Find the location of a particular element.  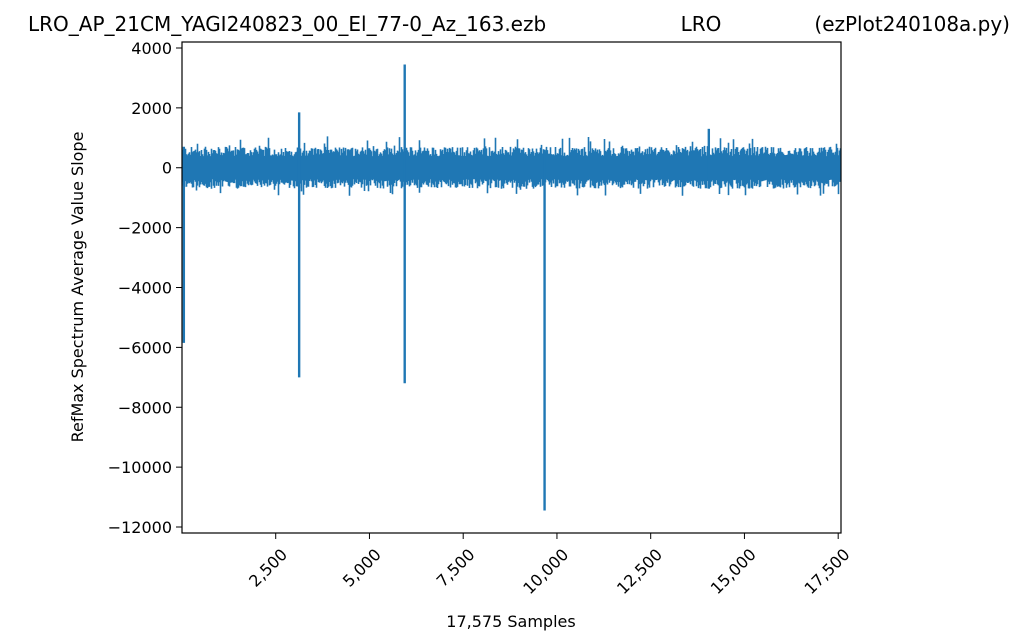

y-tick-label: 4000 is located at coordinates (151, 48).